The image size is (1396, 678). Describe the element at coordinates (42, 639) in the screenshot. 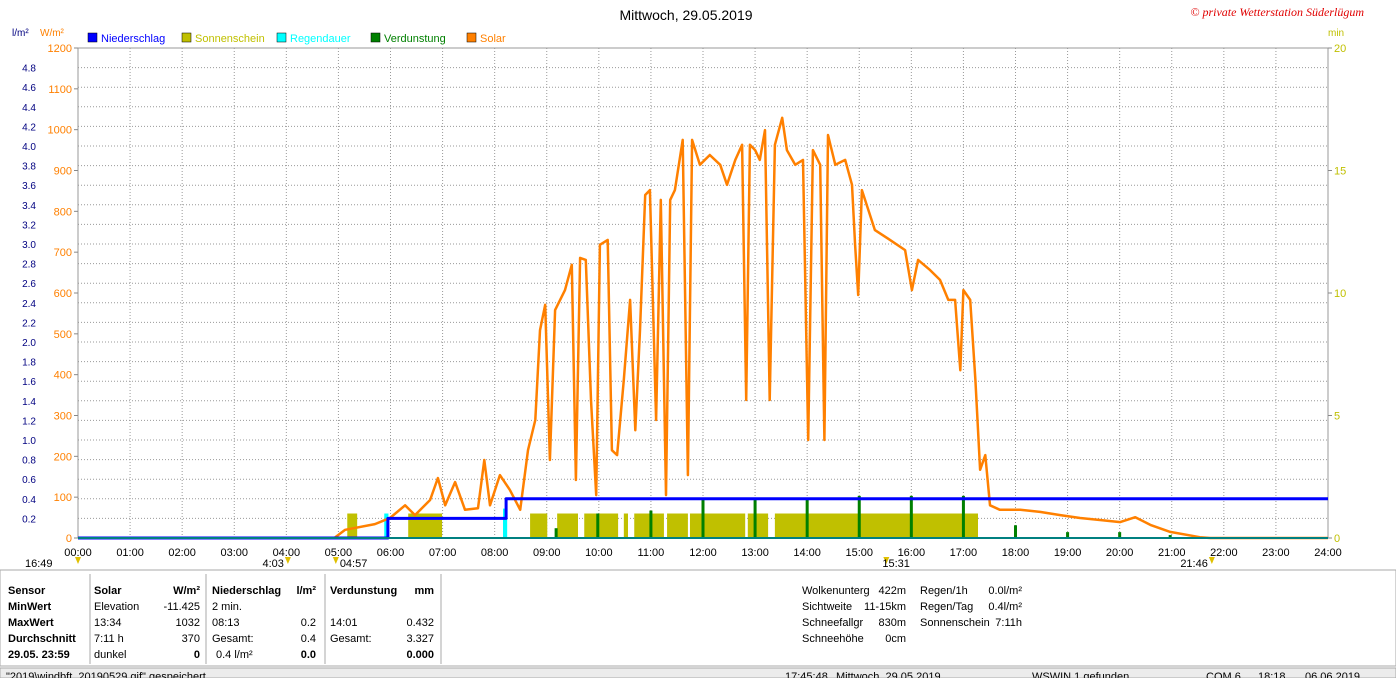

I see `info-label: Durchschnitt` at that location.